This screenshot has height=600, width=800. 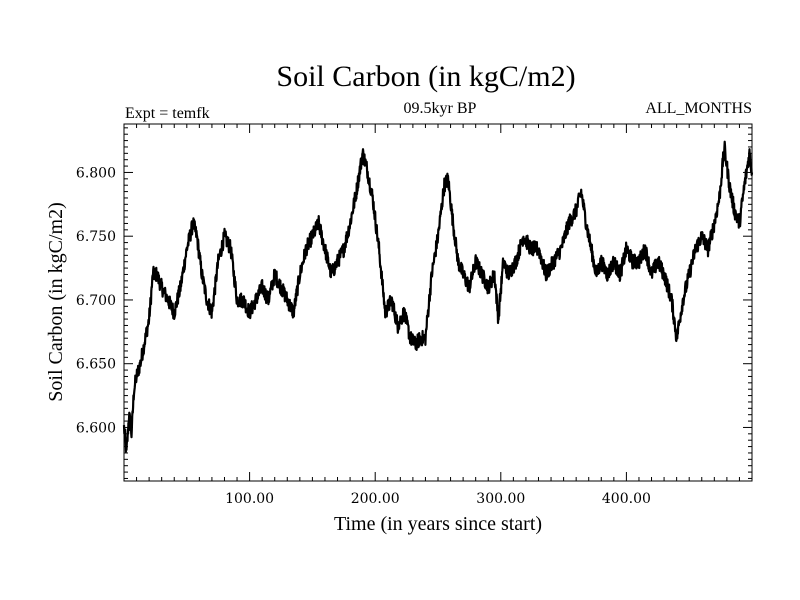 I want to click on y-tick-label: 6.650, so click(x=96, y=365).